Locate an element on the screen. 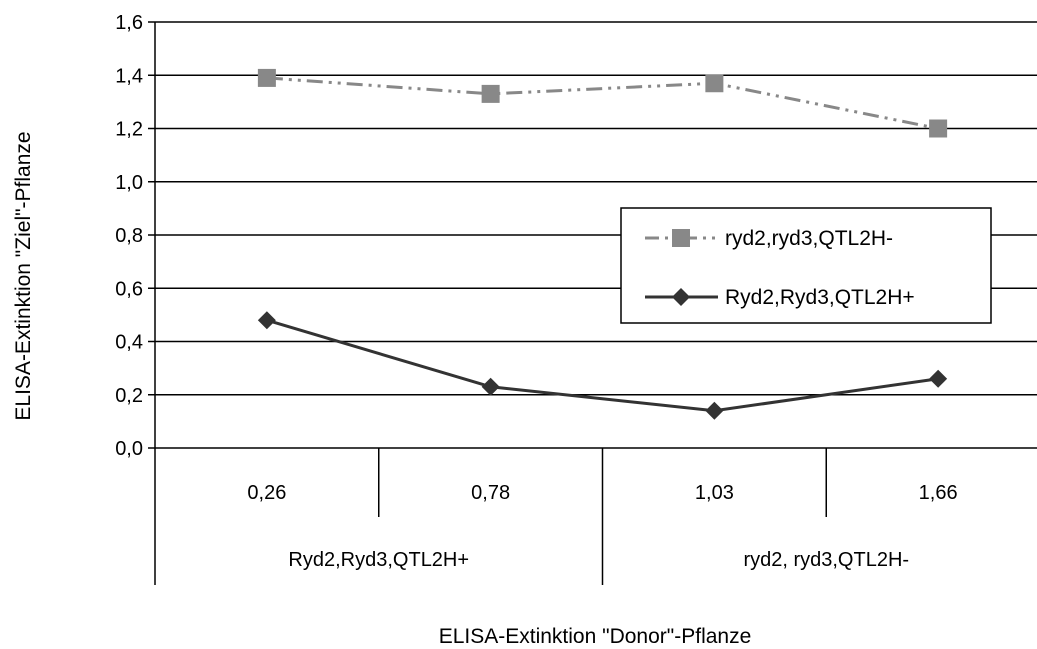  legend-label: ryd2,ryd3,QTL2H- is located at coordinates (809, 238).